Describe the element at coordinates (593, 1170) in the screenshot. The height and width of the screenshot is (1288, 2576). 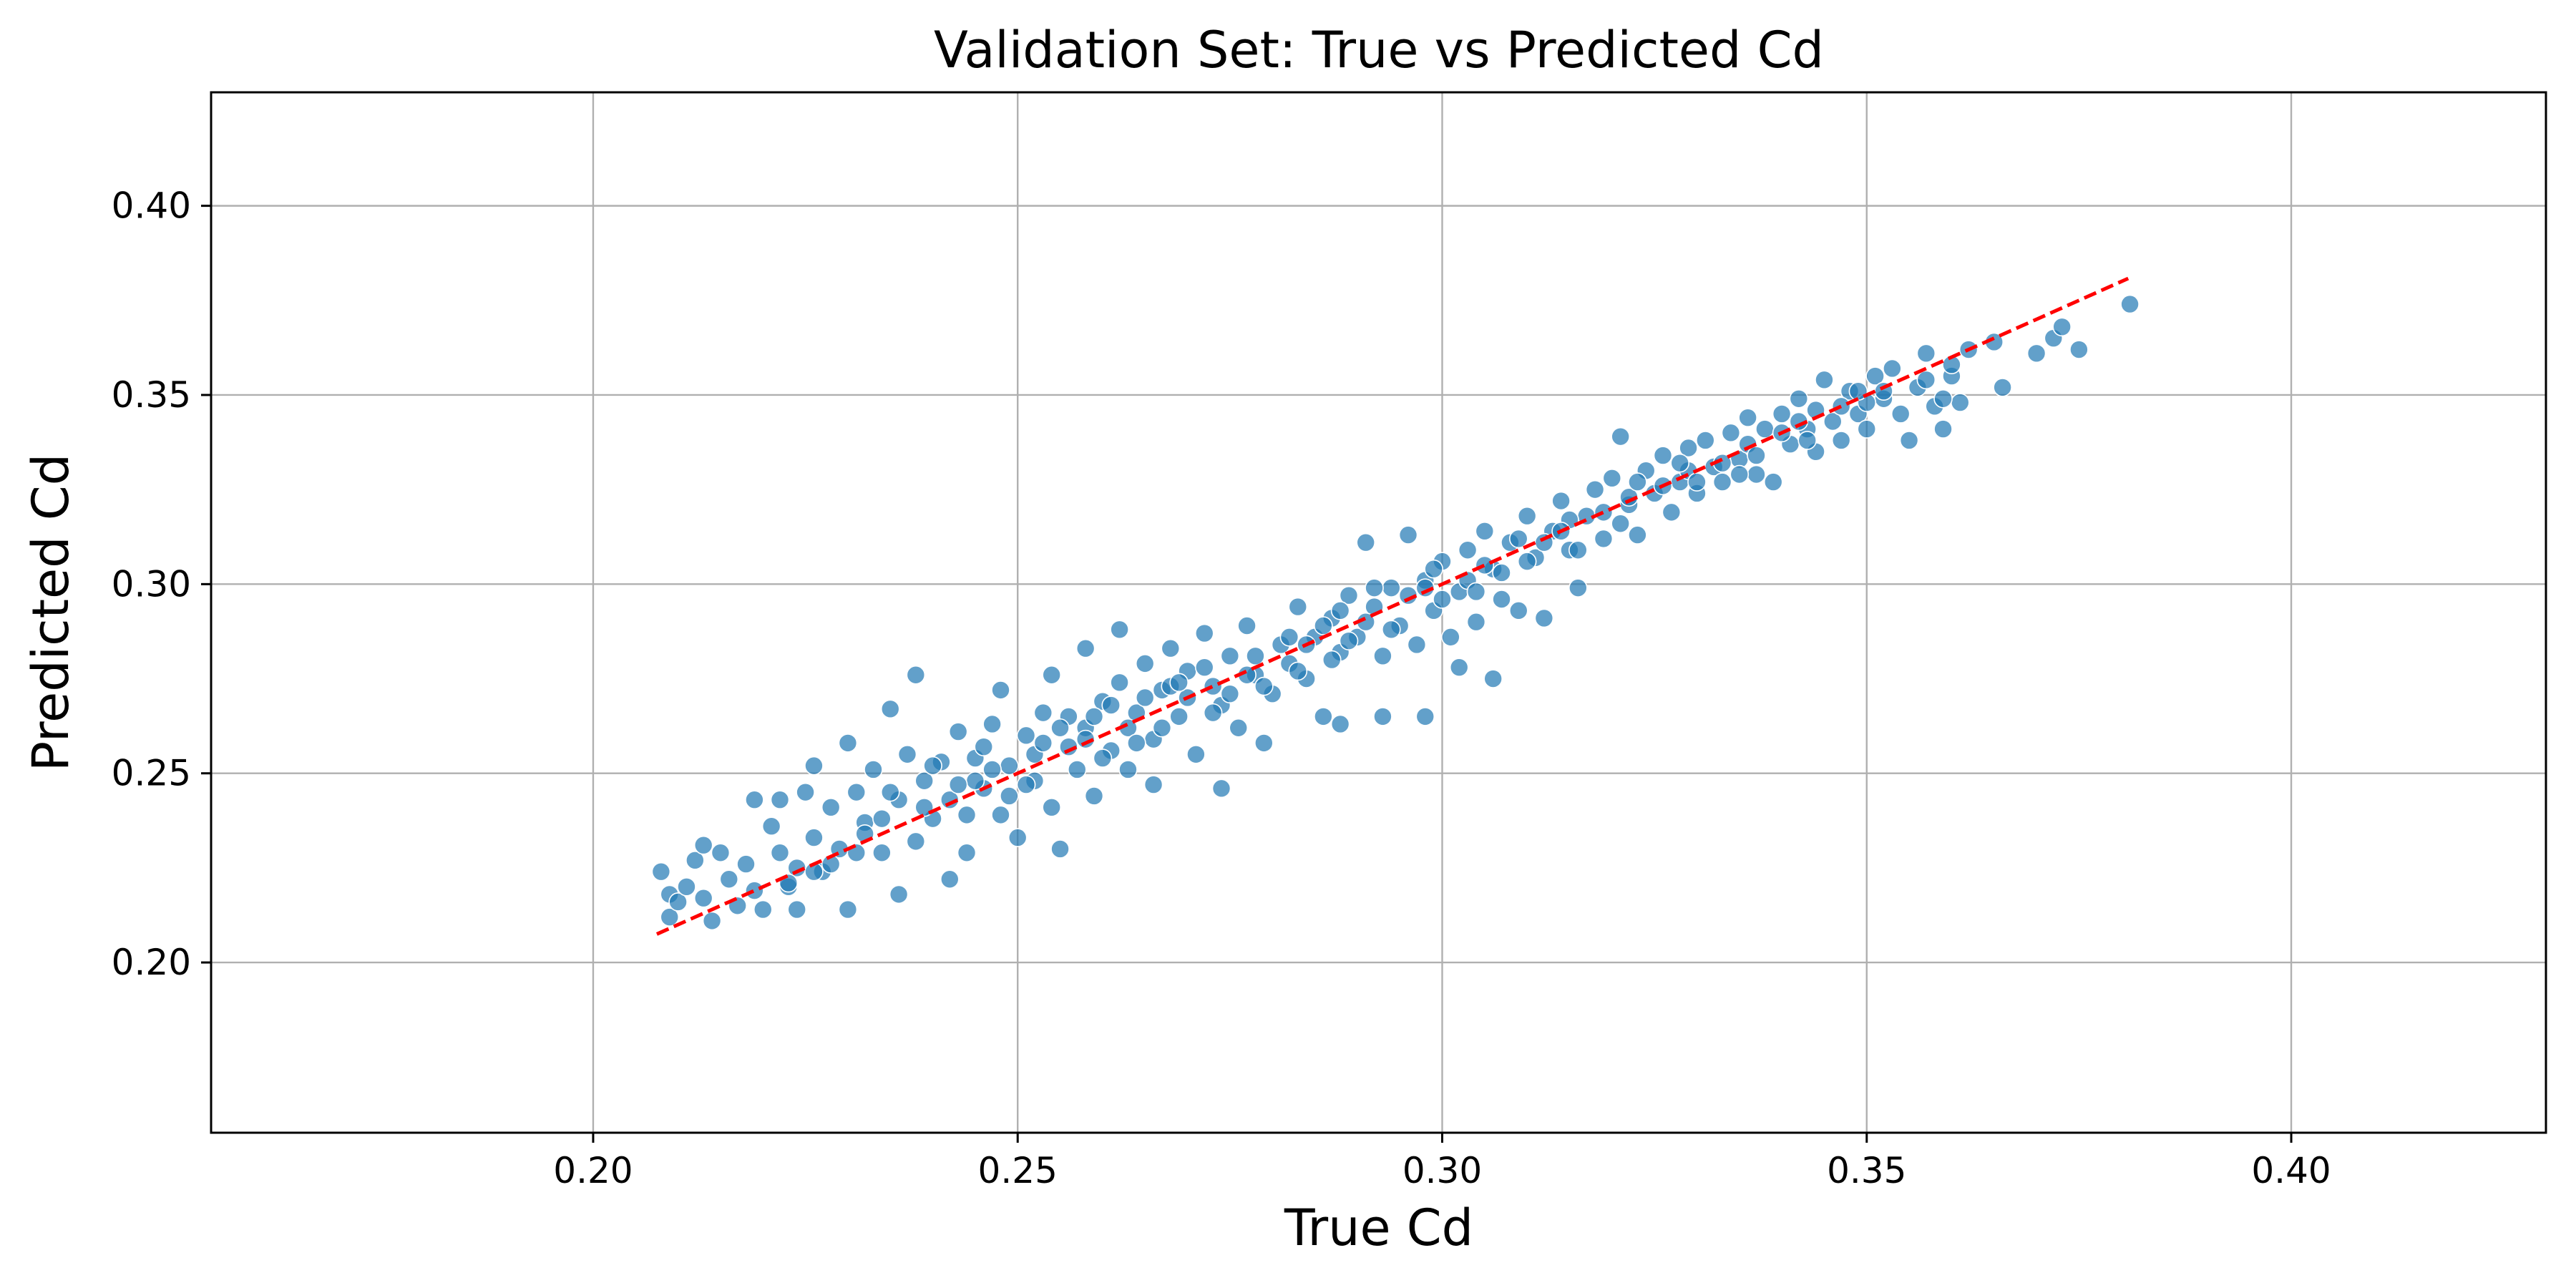
I see `x-tick-label: 0.20` at that location.